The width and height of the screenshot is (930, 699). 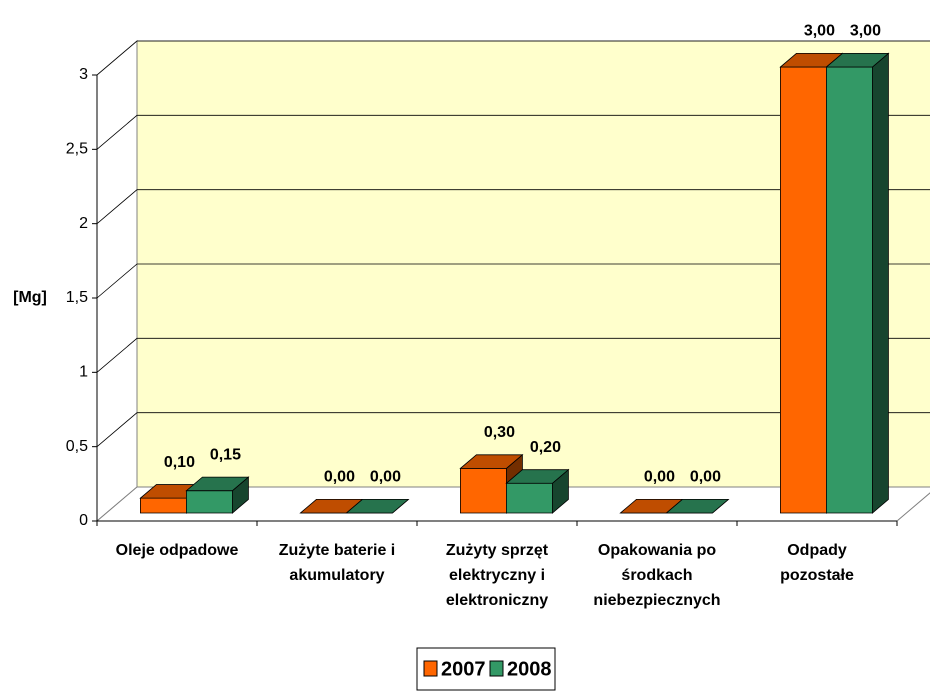 I want to click on x-tick-label: elektryczny i, so click(x=497, y=575).